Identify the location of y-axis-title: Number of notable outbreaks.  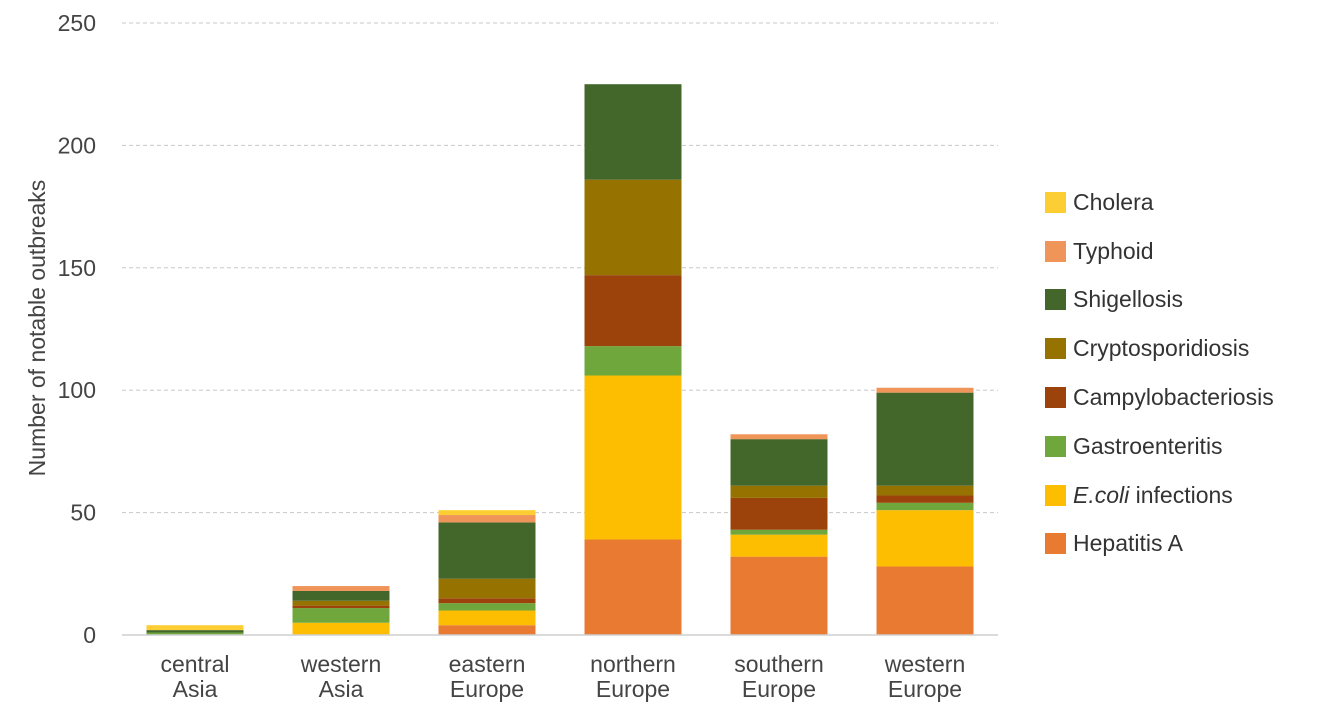
(37, 328).